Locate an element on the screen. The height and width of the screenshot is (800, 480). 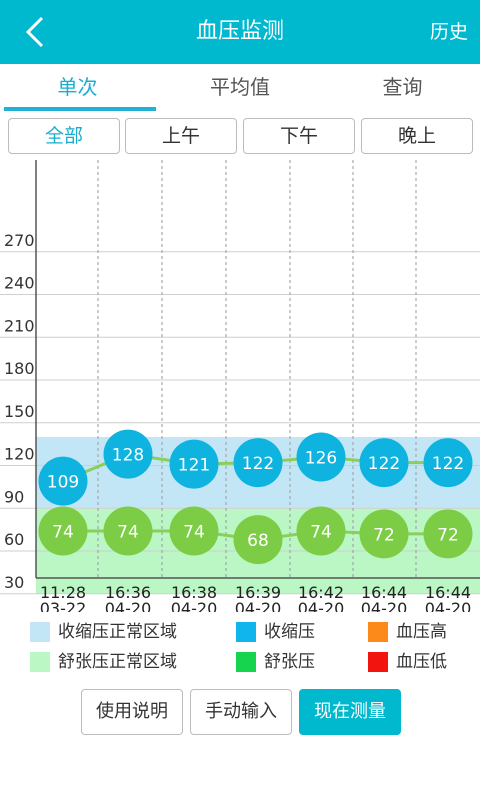
page-title: 血压监测 is located at coordinates (239, 31).